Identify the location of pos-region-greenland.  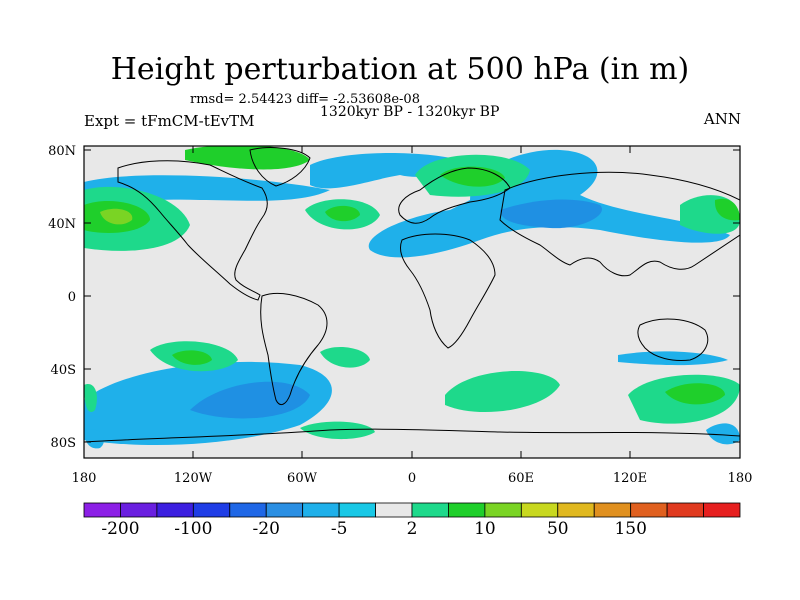
(247, 158).